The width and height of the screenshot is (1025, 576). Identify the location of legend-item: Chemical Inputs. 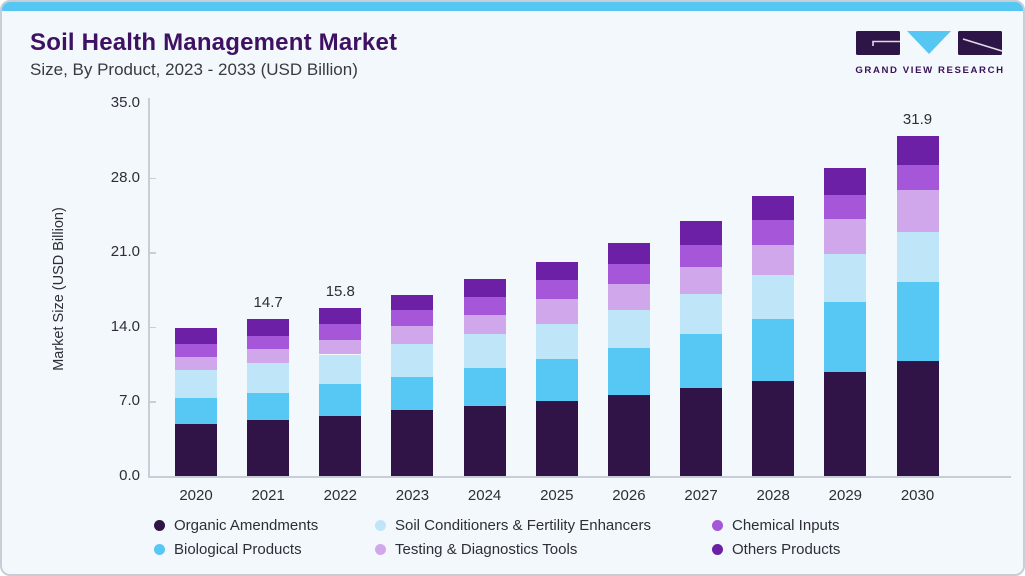
(776, 525).